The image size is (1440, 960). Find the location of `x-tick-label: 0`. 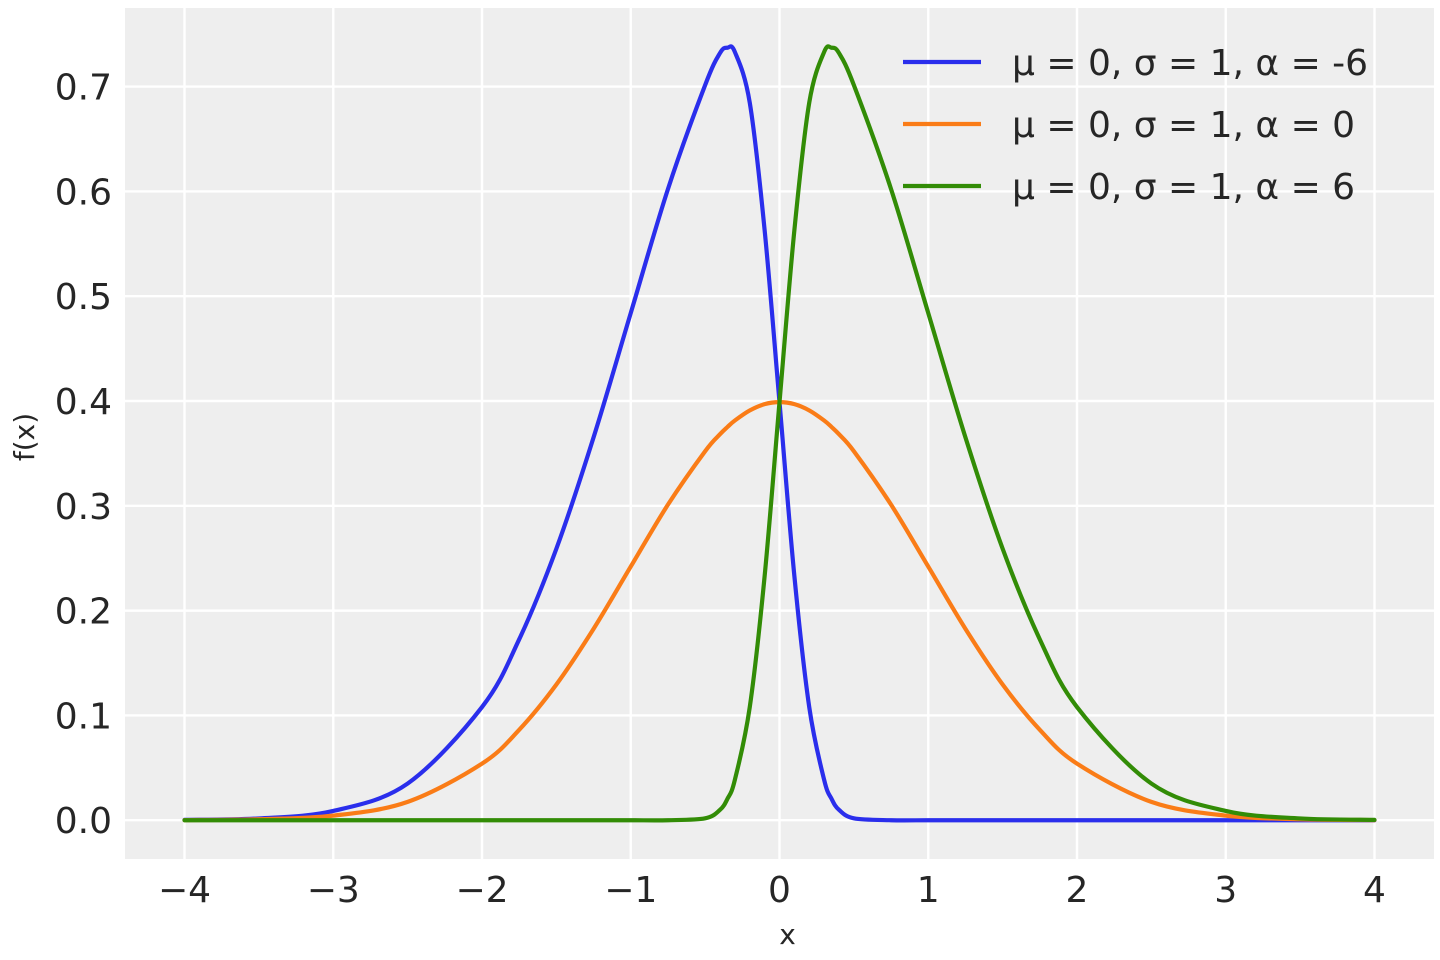

x-tick-label: 0 is located at coordinates (779, 890).